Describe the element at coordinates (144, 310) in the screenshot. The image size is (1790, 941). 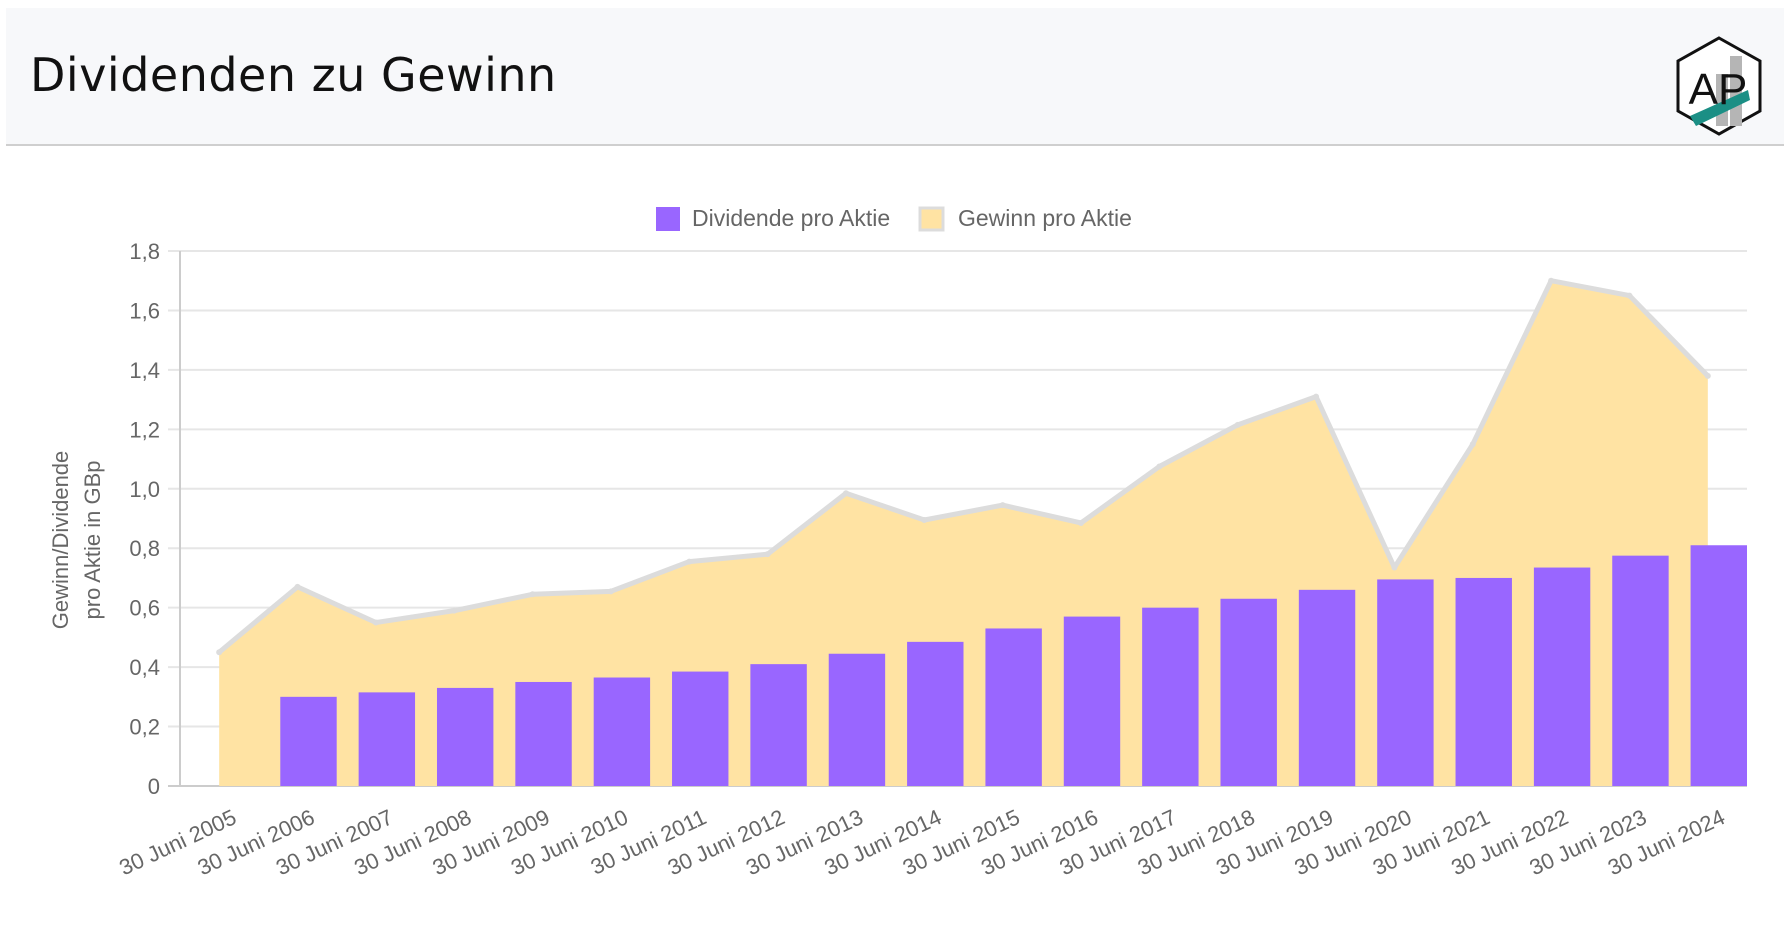
I see `y-tick-label: 1,6` at that location.